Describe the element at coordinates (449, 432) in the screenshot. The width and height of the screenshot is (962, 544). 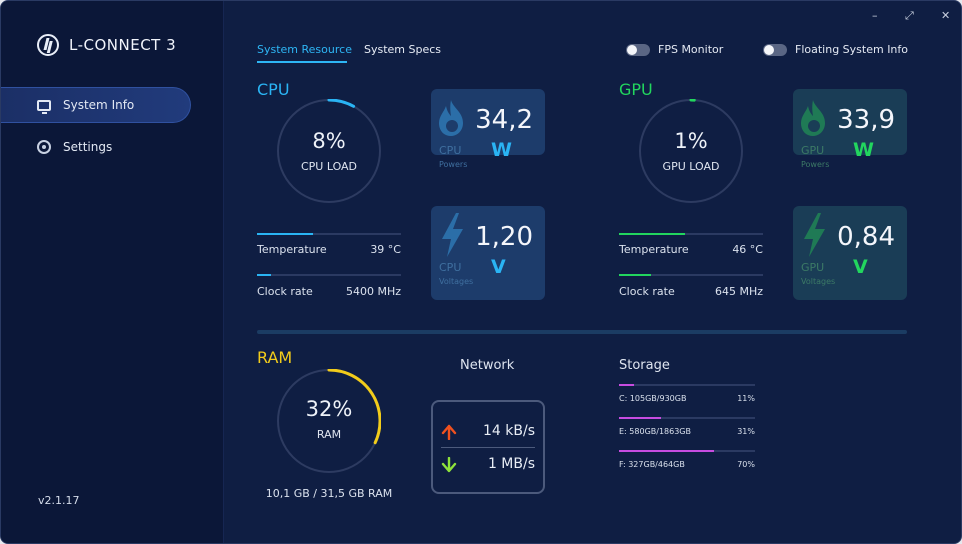
I see `upload-arrow-icon` at that location.